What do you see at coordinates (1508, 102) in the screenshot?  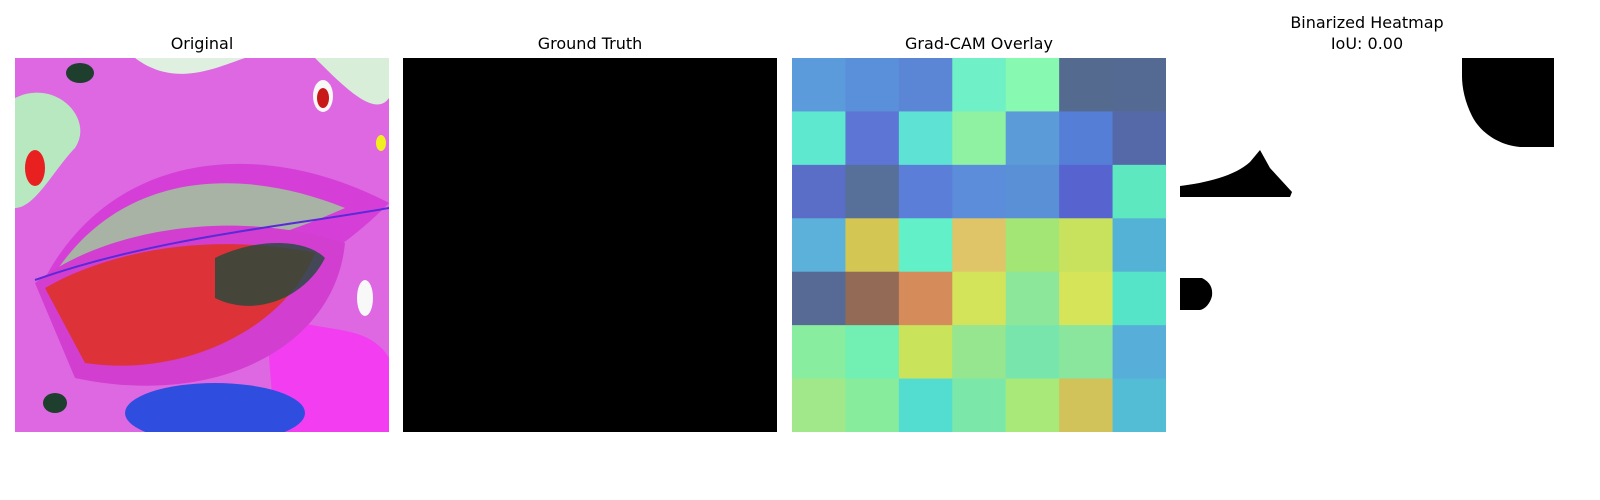 I see `mask-blob-top-right` at bounding box center [1508, 102].